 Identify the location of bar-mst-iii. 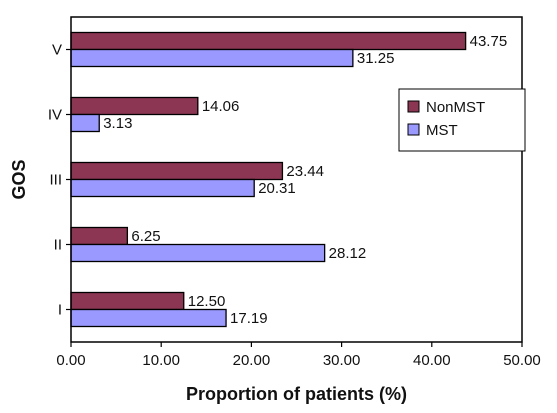
(162, 188).